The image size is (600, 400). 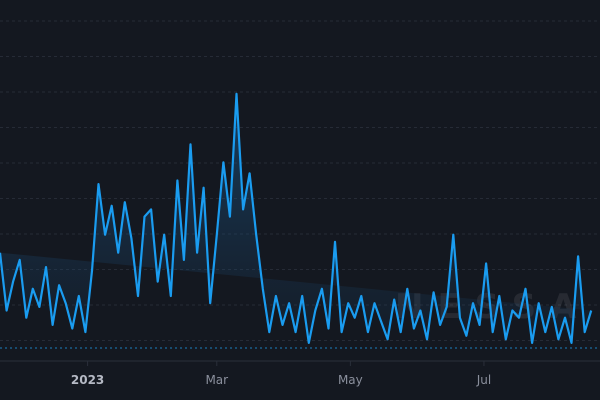 What do you see at coordinates (281, 374) in the screenshot?
I see `x-axis: 2023 Mar May Jul` at bounding box center [281, 374].